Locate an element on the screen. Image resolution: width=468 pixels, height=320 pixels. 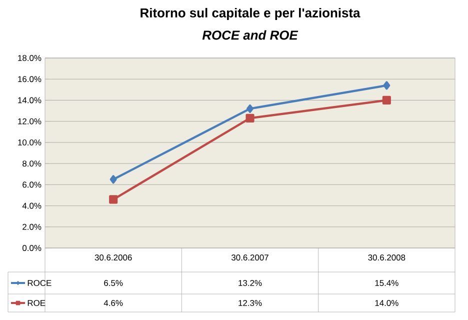
y-tick-label: 10.0% is located at coordinates (30, 142).